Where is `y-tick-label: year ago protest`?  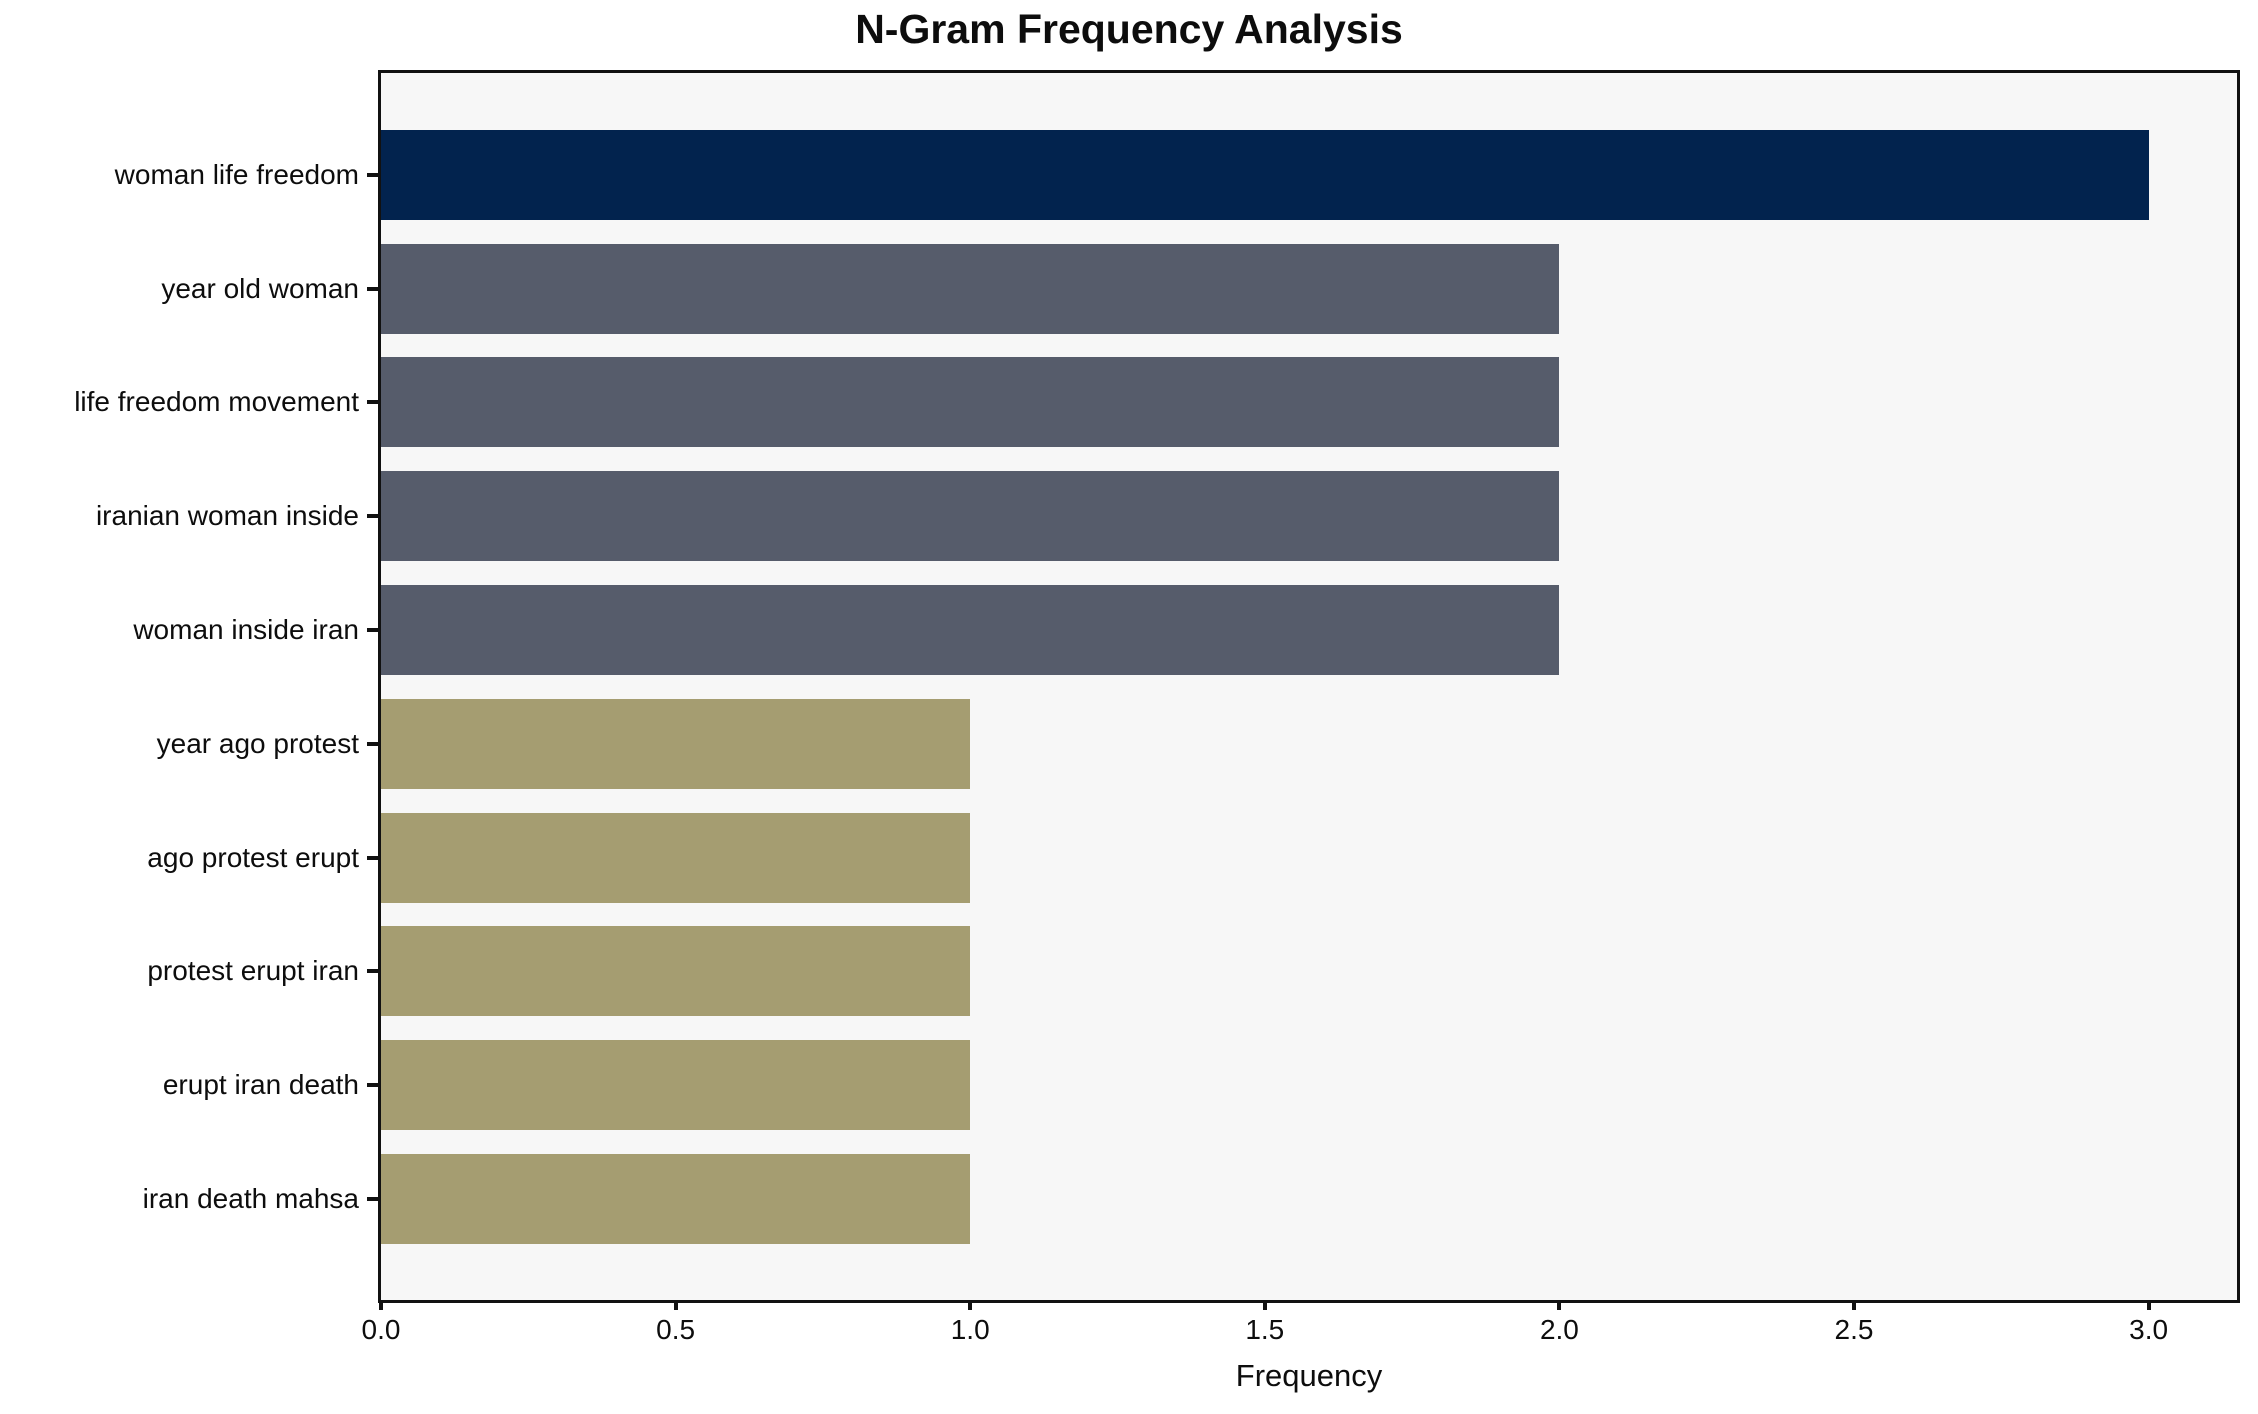
y-tick-label: year ago protest is located at coordinates (257, 743).